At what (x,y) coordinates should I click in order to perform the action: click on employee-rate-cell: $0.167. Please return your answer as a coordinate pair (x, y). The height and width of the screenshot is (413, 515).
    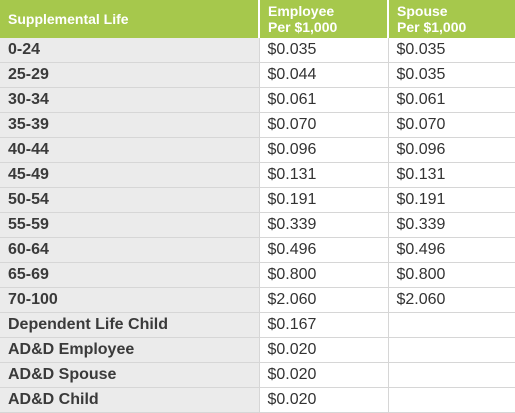
    Looking at the image, I should click on (324, 325).